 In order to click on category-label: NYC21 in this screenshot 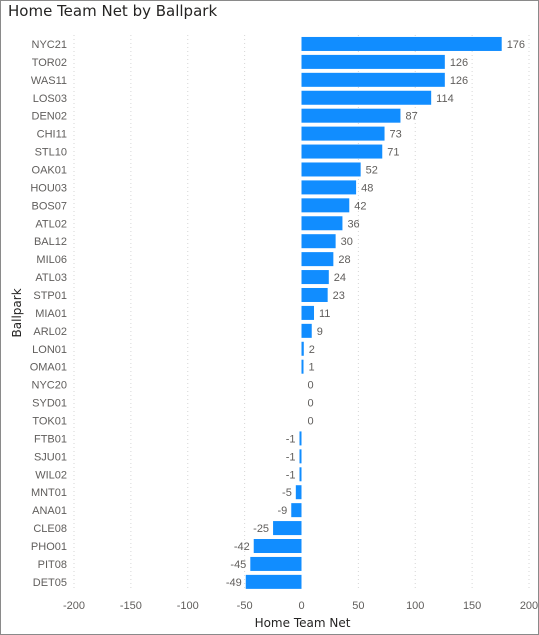, I will do `click(49, 45)`.